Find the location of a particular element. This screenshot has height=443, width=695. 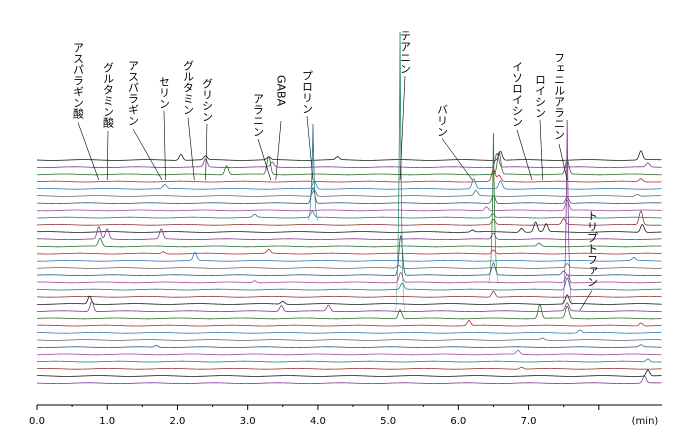

x-tick-label: 6.0 is located at coordinates (458, 421).